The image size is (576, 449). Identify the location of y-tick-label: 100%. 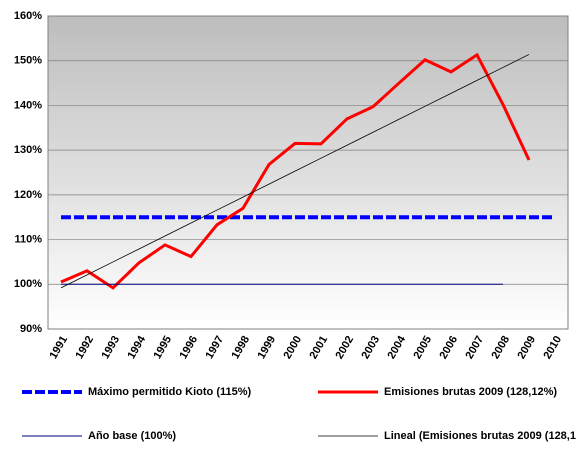
(28, 284).